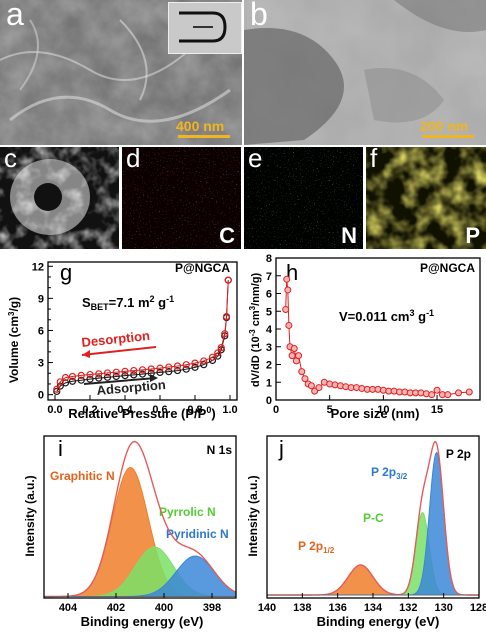 The width and height of the screenshot is (486, 633). Describe the element at coordinates (15, 16) in the screenshot. I see `panel-a-letter: a` at that location.